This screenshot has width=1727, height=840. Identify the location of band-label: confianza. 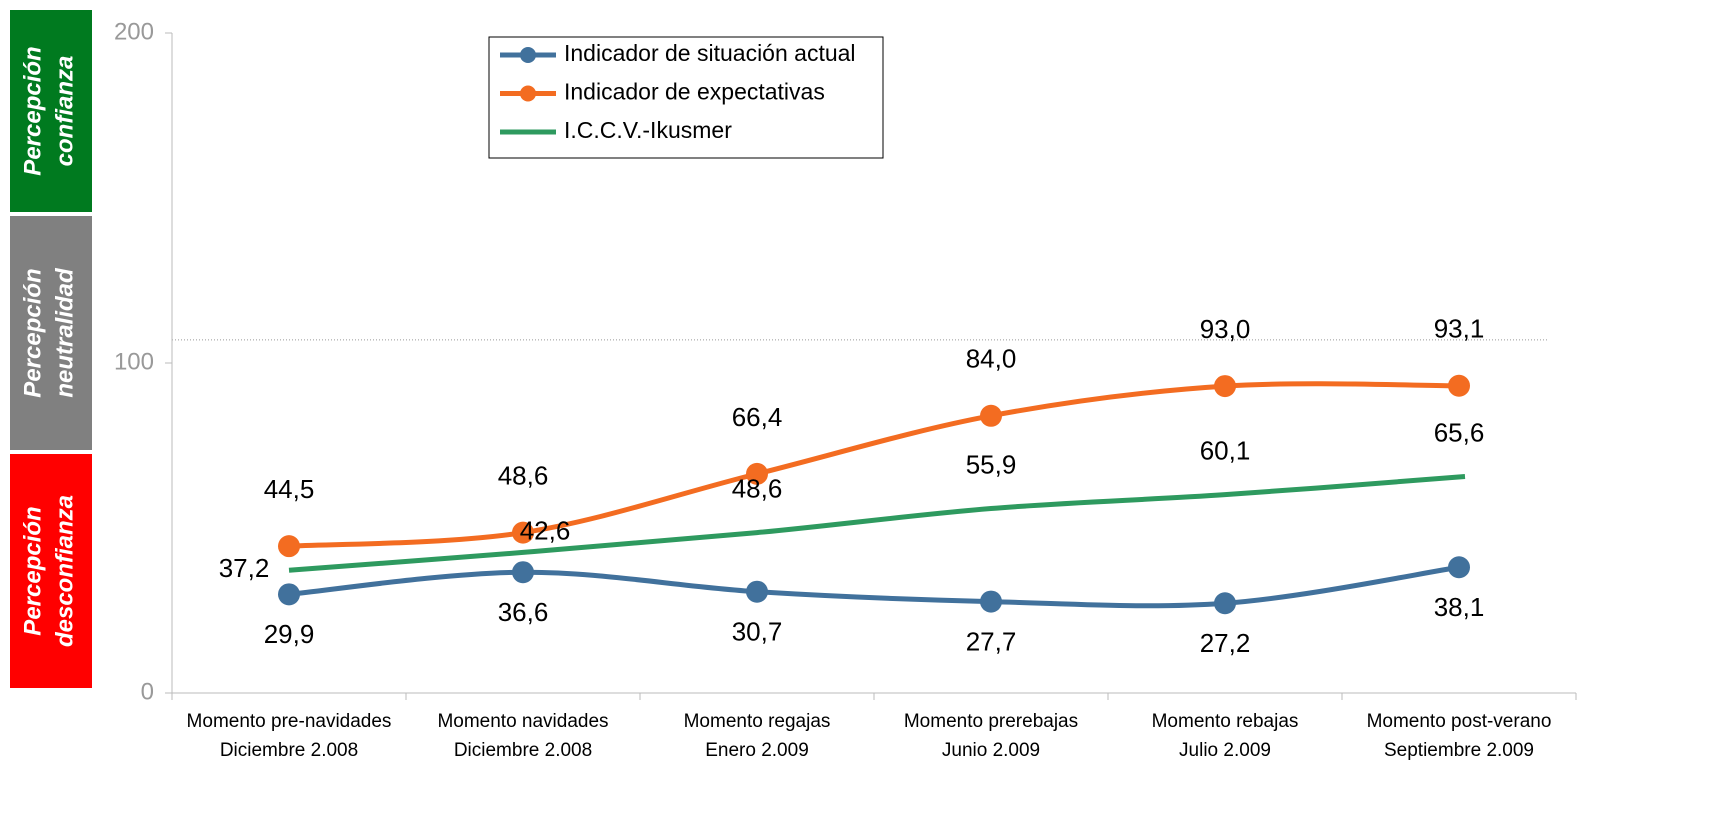
(64, 111).